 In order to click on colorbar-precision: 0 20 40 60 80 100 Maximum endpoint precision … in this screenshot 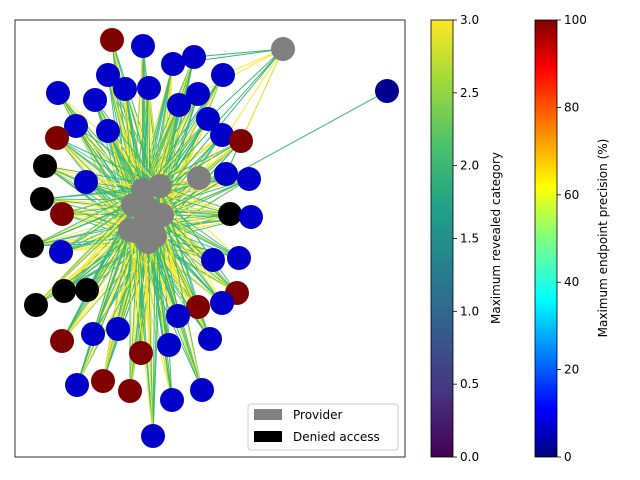, I will do `click(572, 238)`.